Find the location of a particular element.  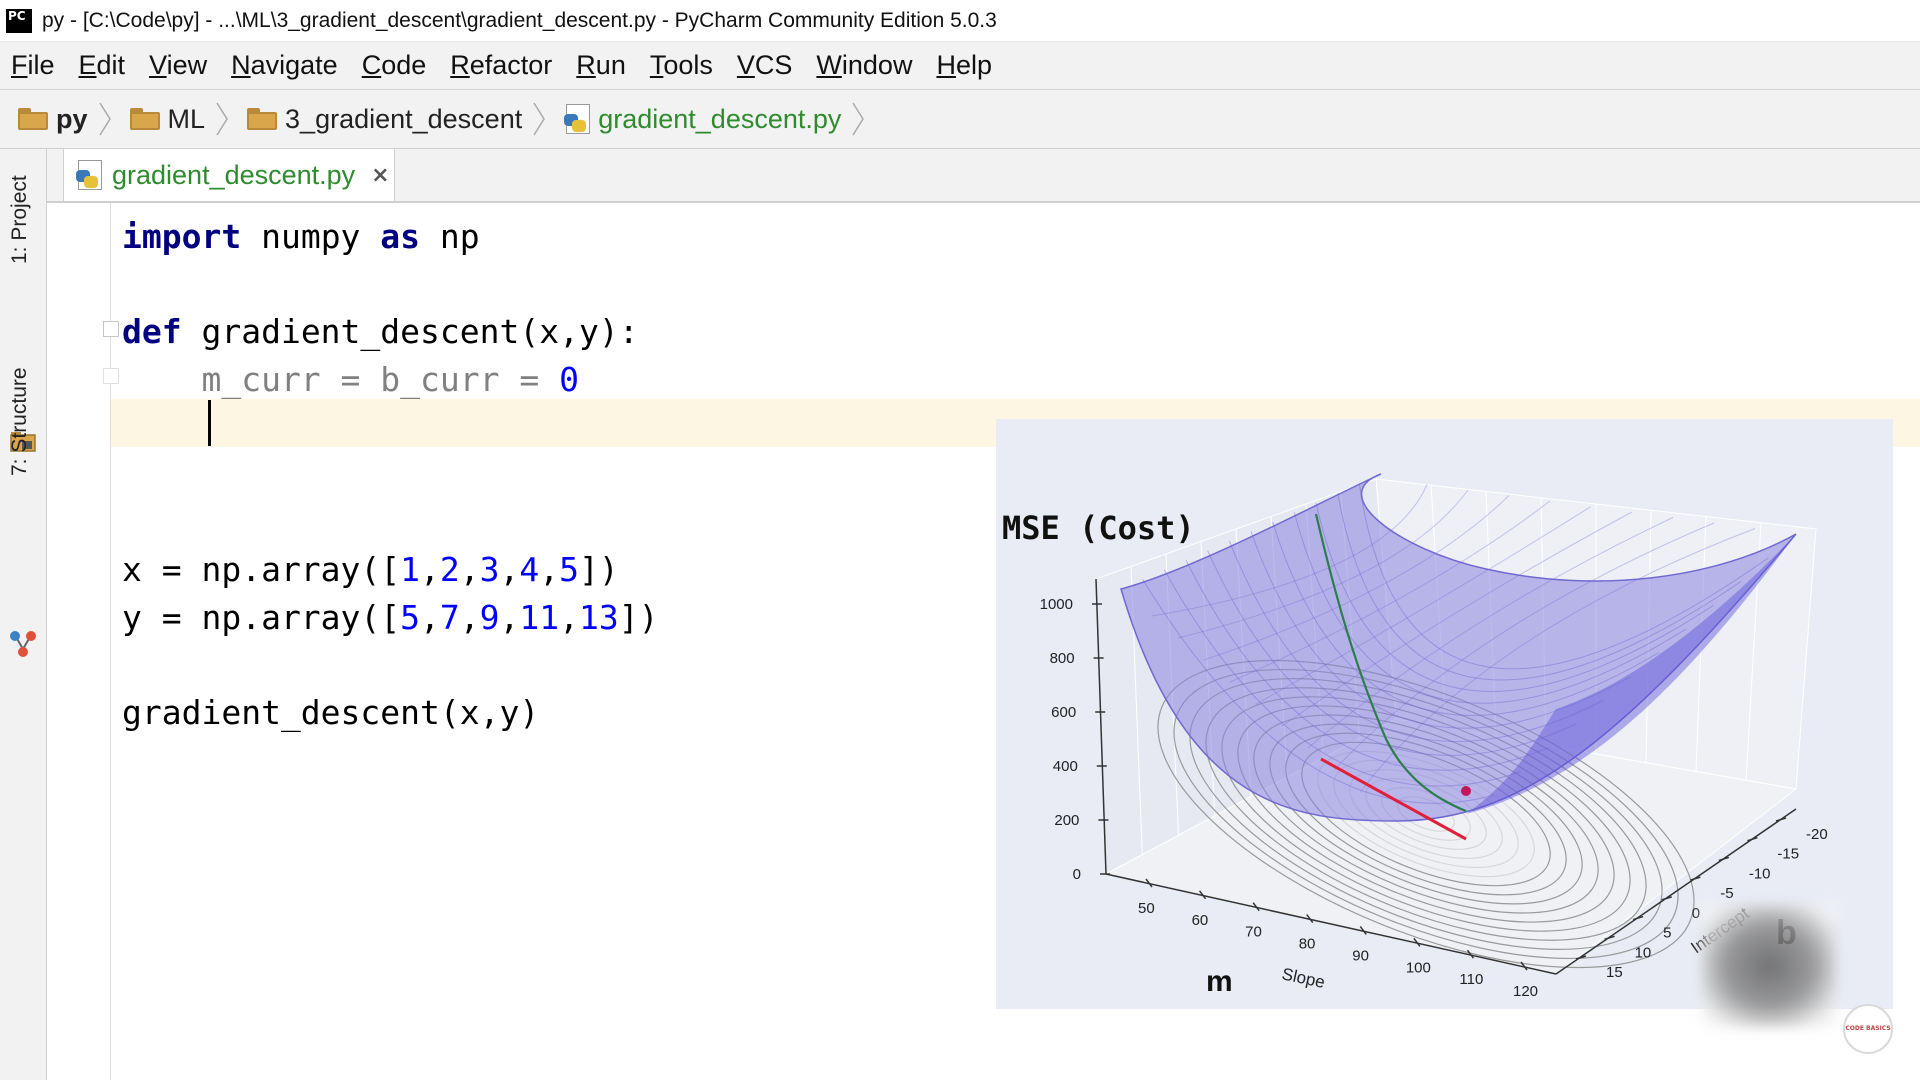

x-tick-label: 90 is located at coordinates (1360, 955).